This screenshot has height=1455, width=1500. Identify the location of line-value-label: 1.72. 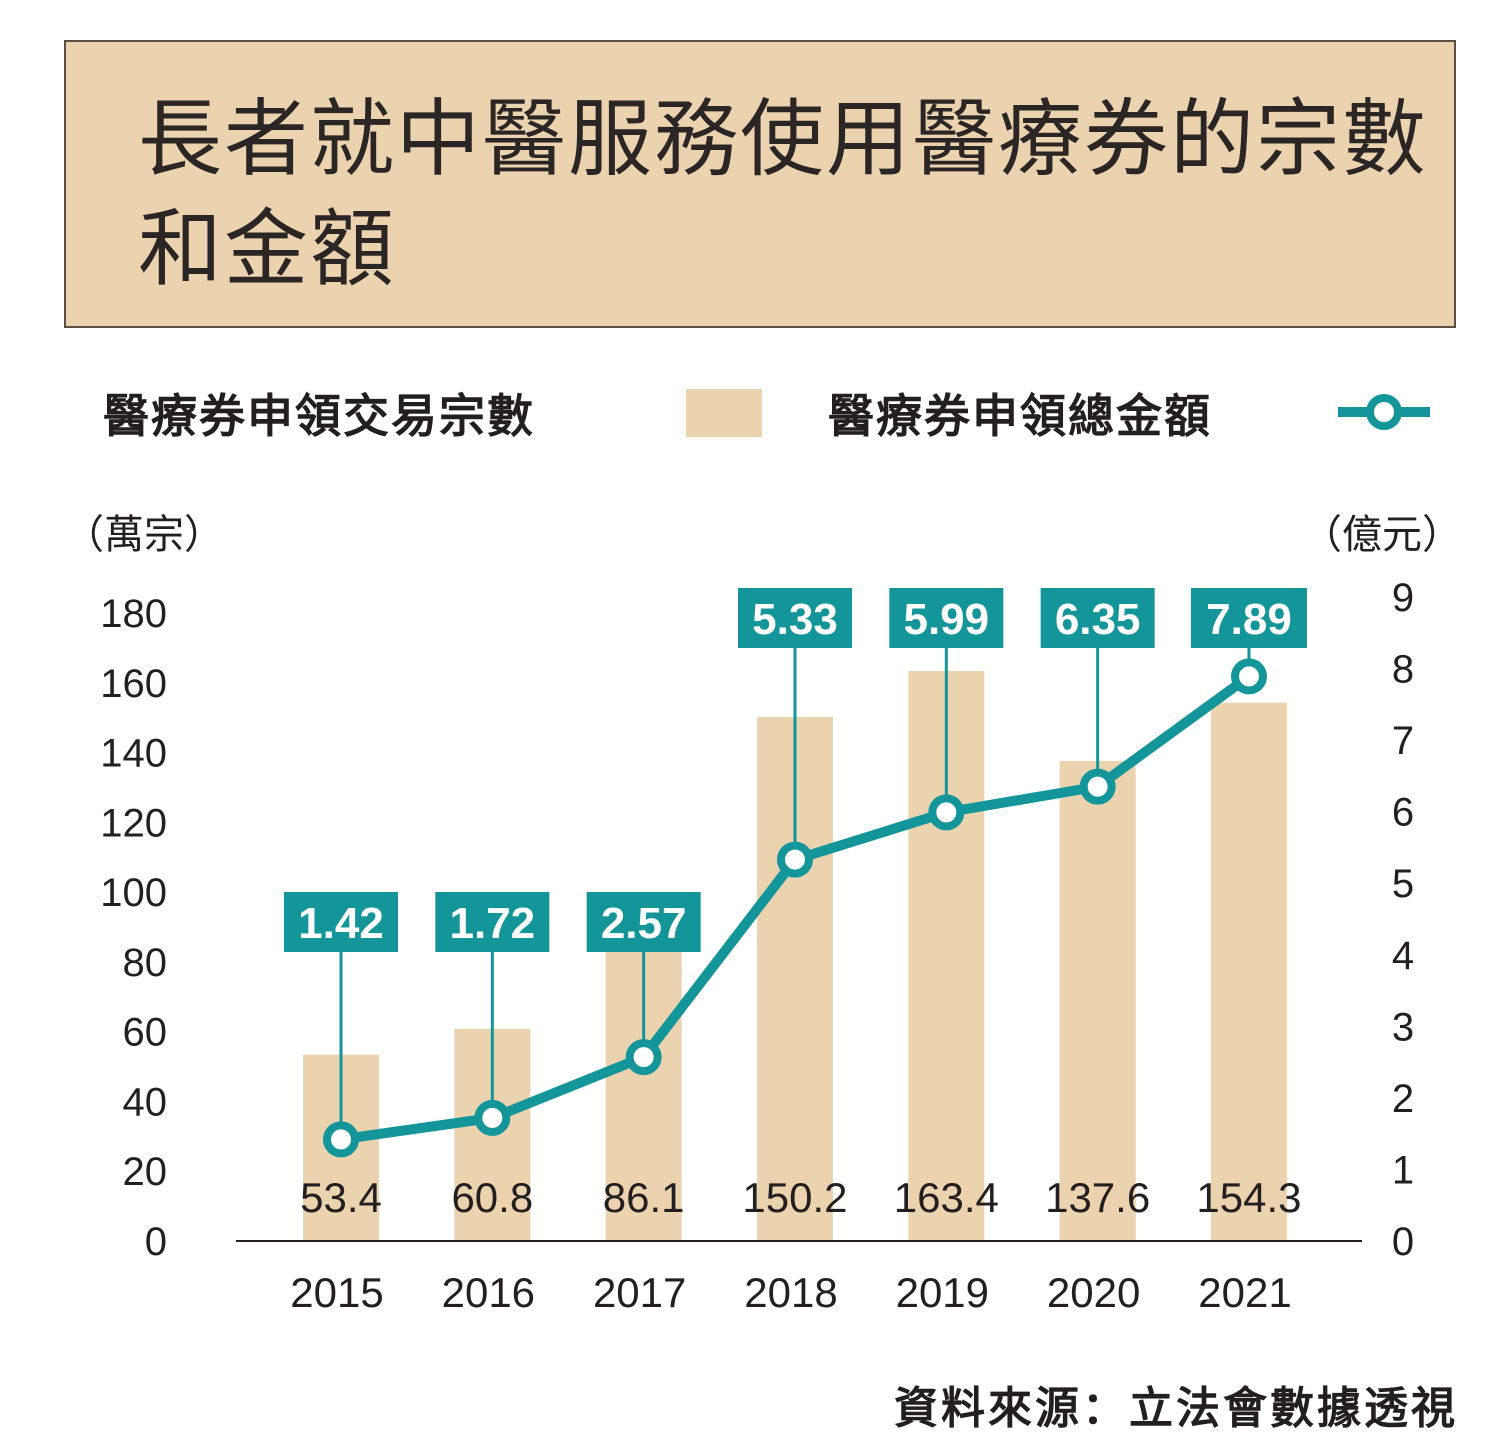
(493, 923).